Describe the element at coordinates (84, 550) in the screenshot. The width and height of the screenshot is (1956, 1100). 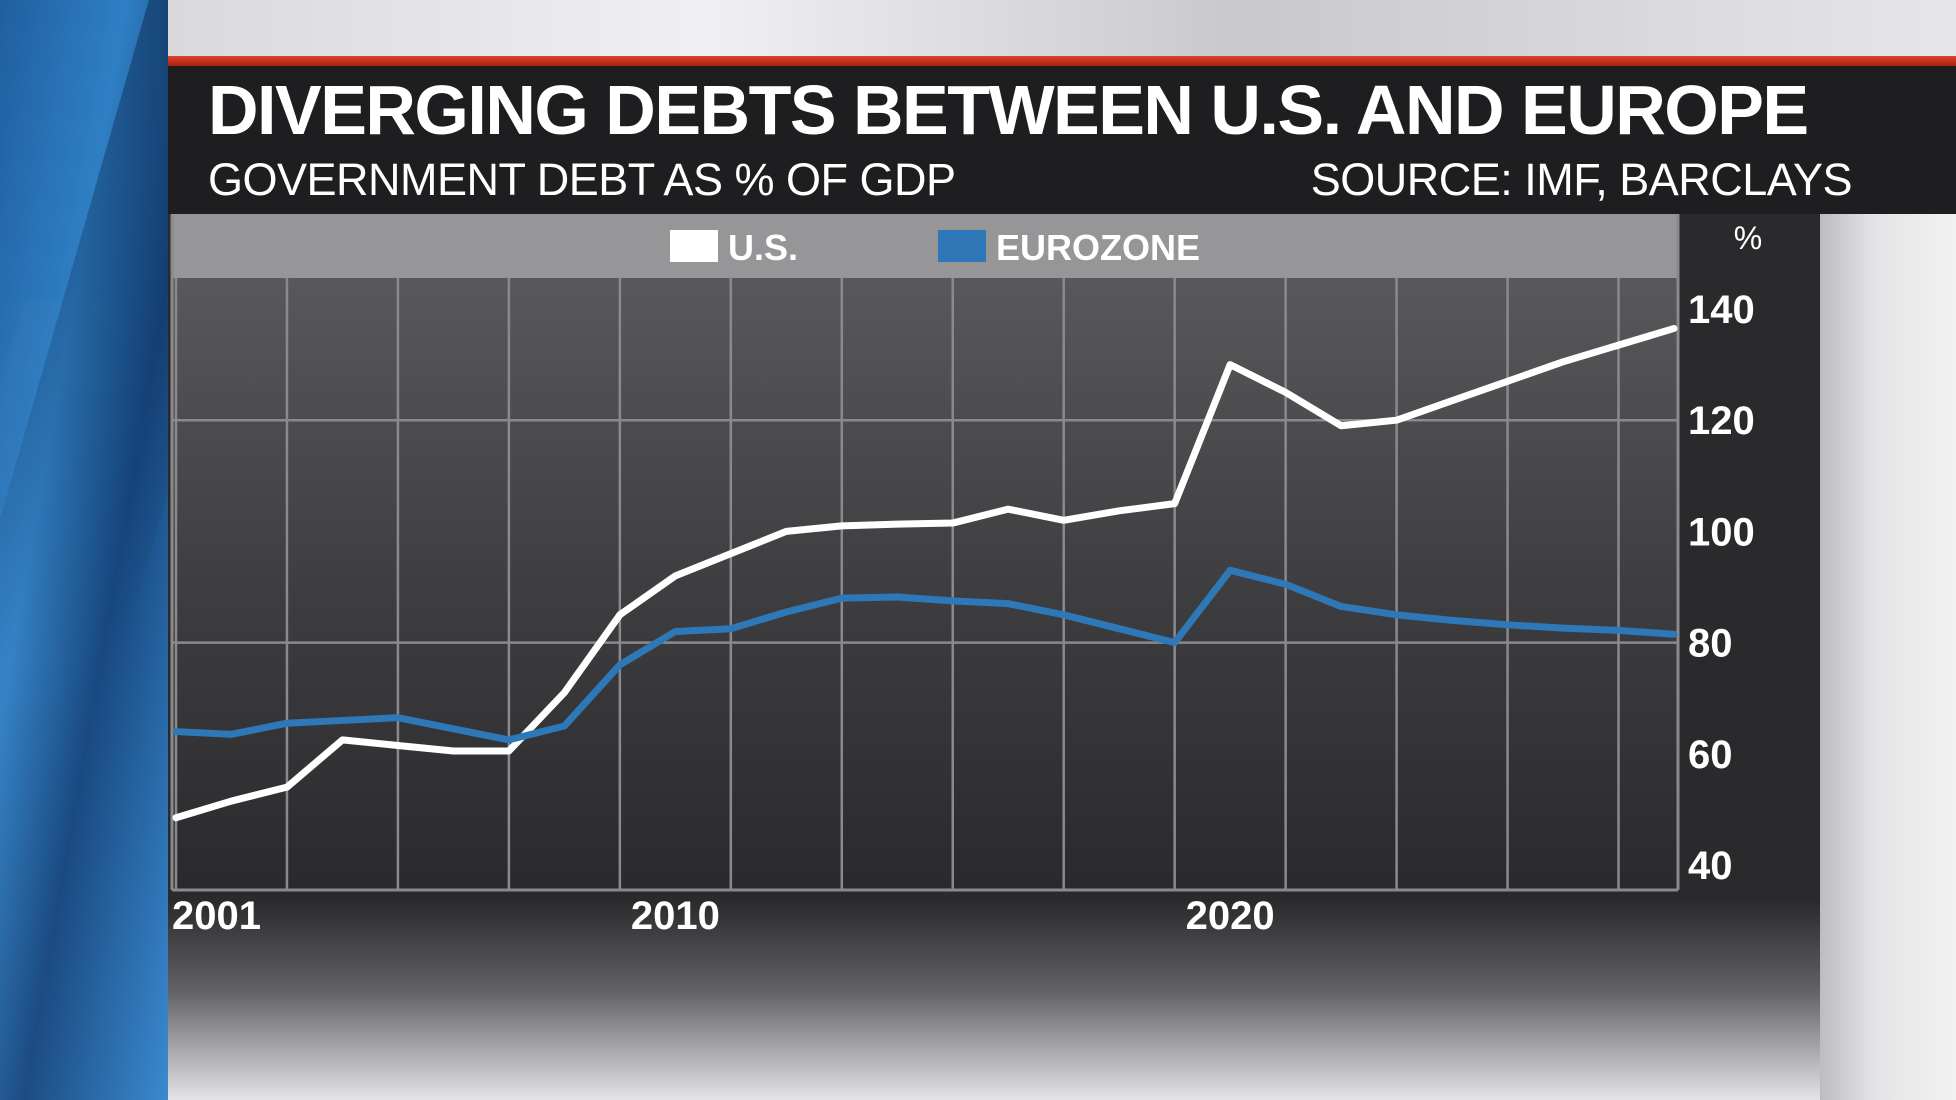
I see `left-decorative-panel` at that location.